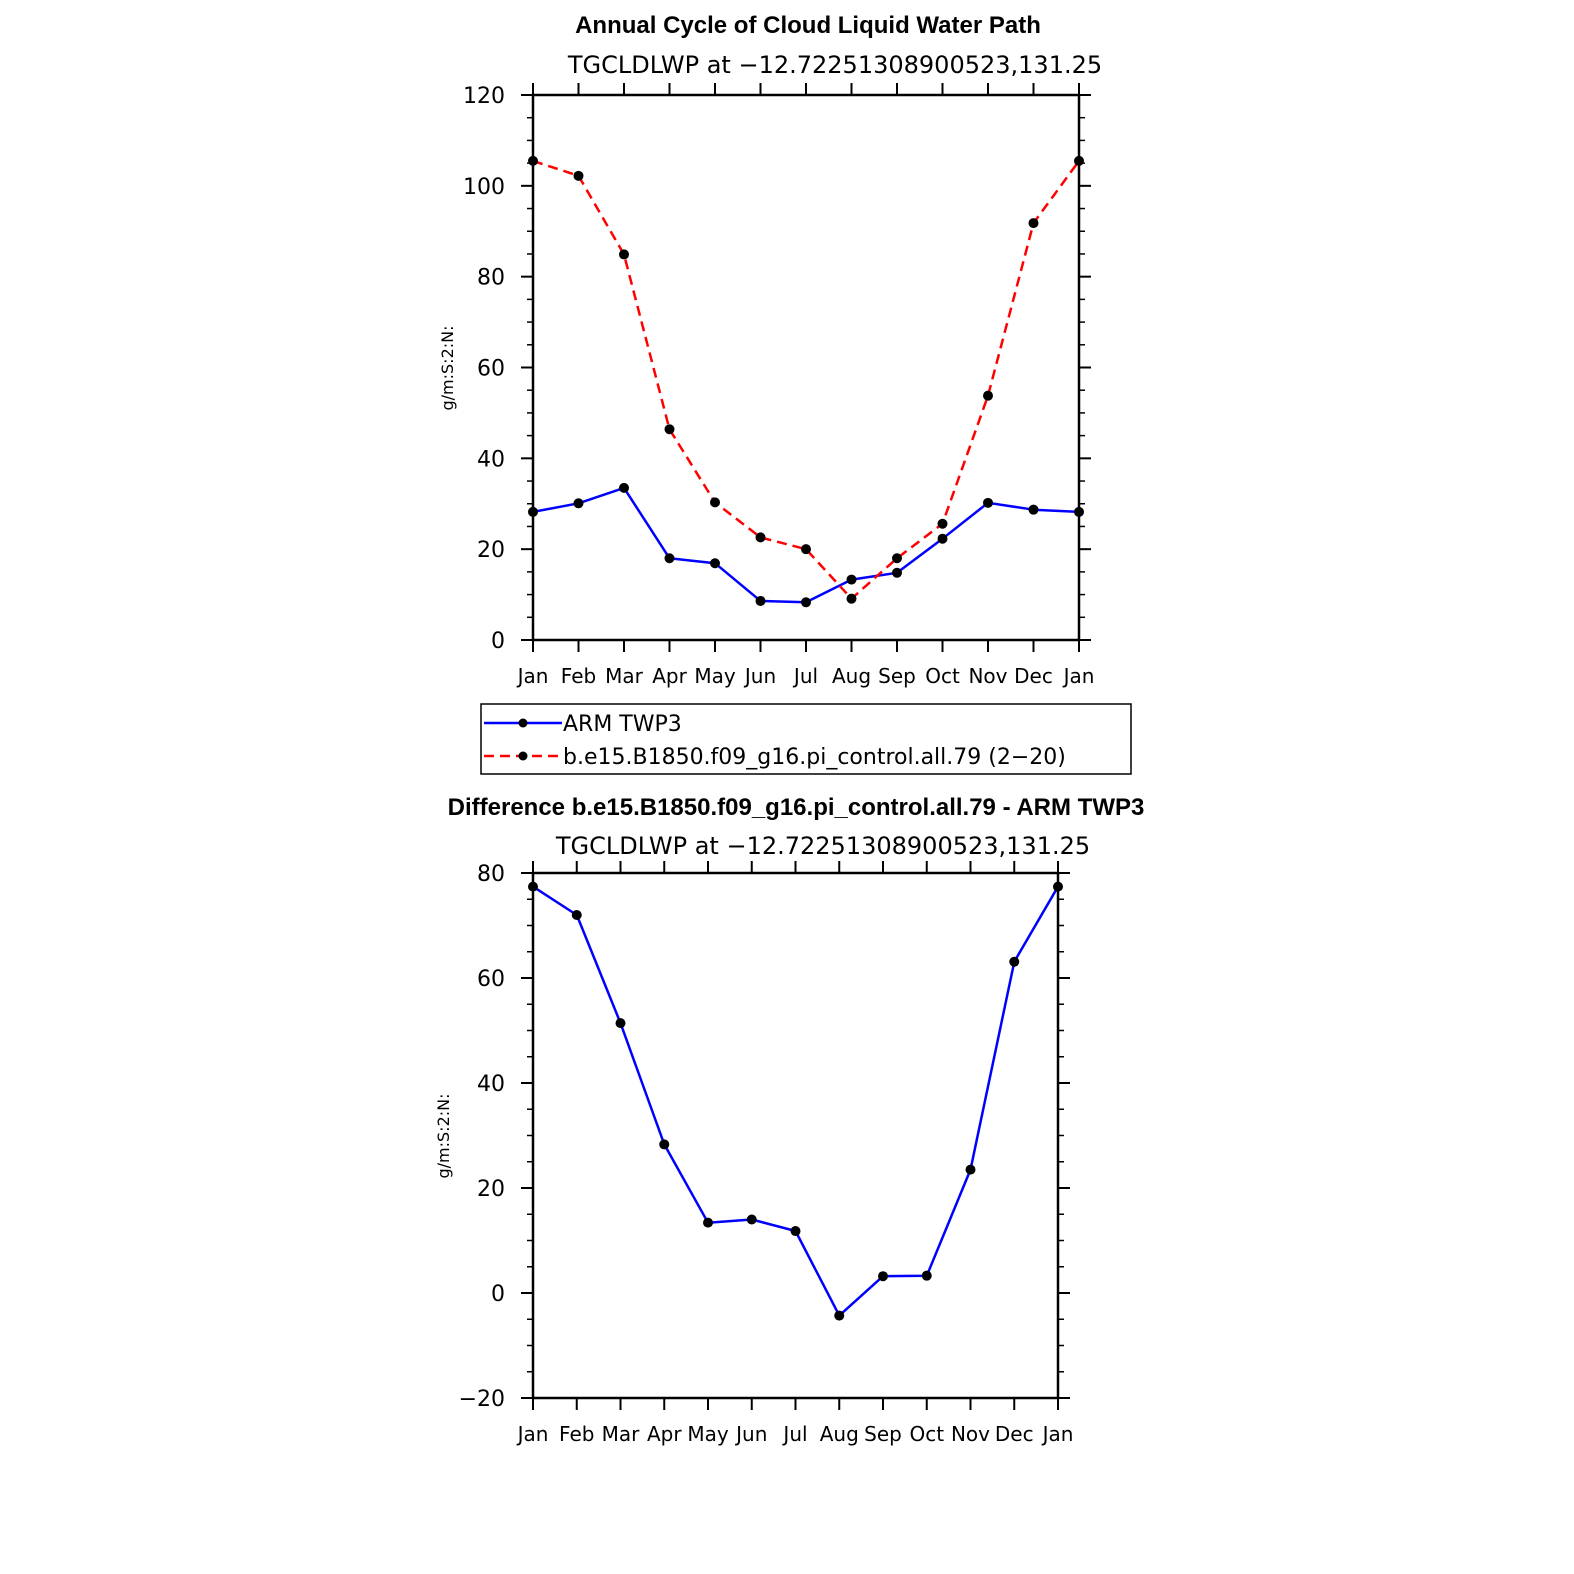 This screenshot has height=1574, width=1574. Describe the element at coordinates (715, 676) in the screenshot. I see `chart1-xtick-label: May` at that location.